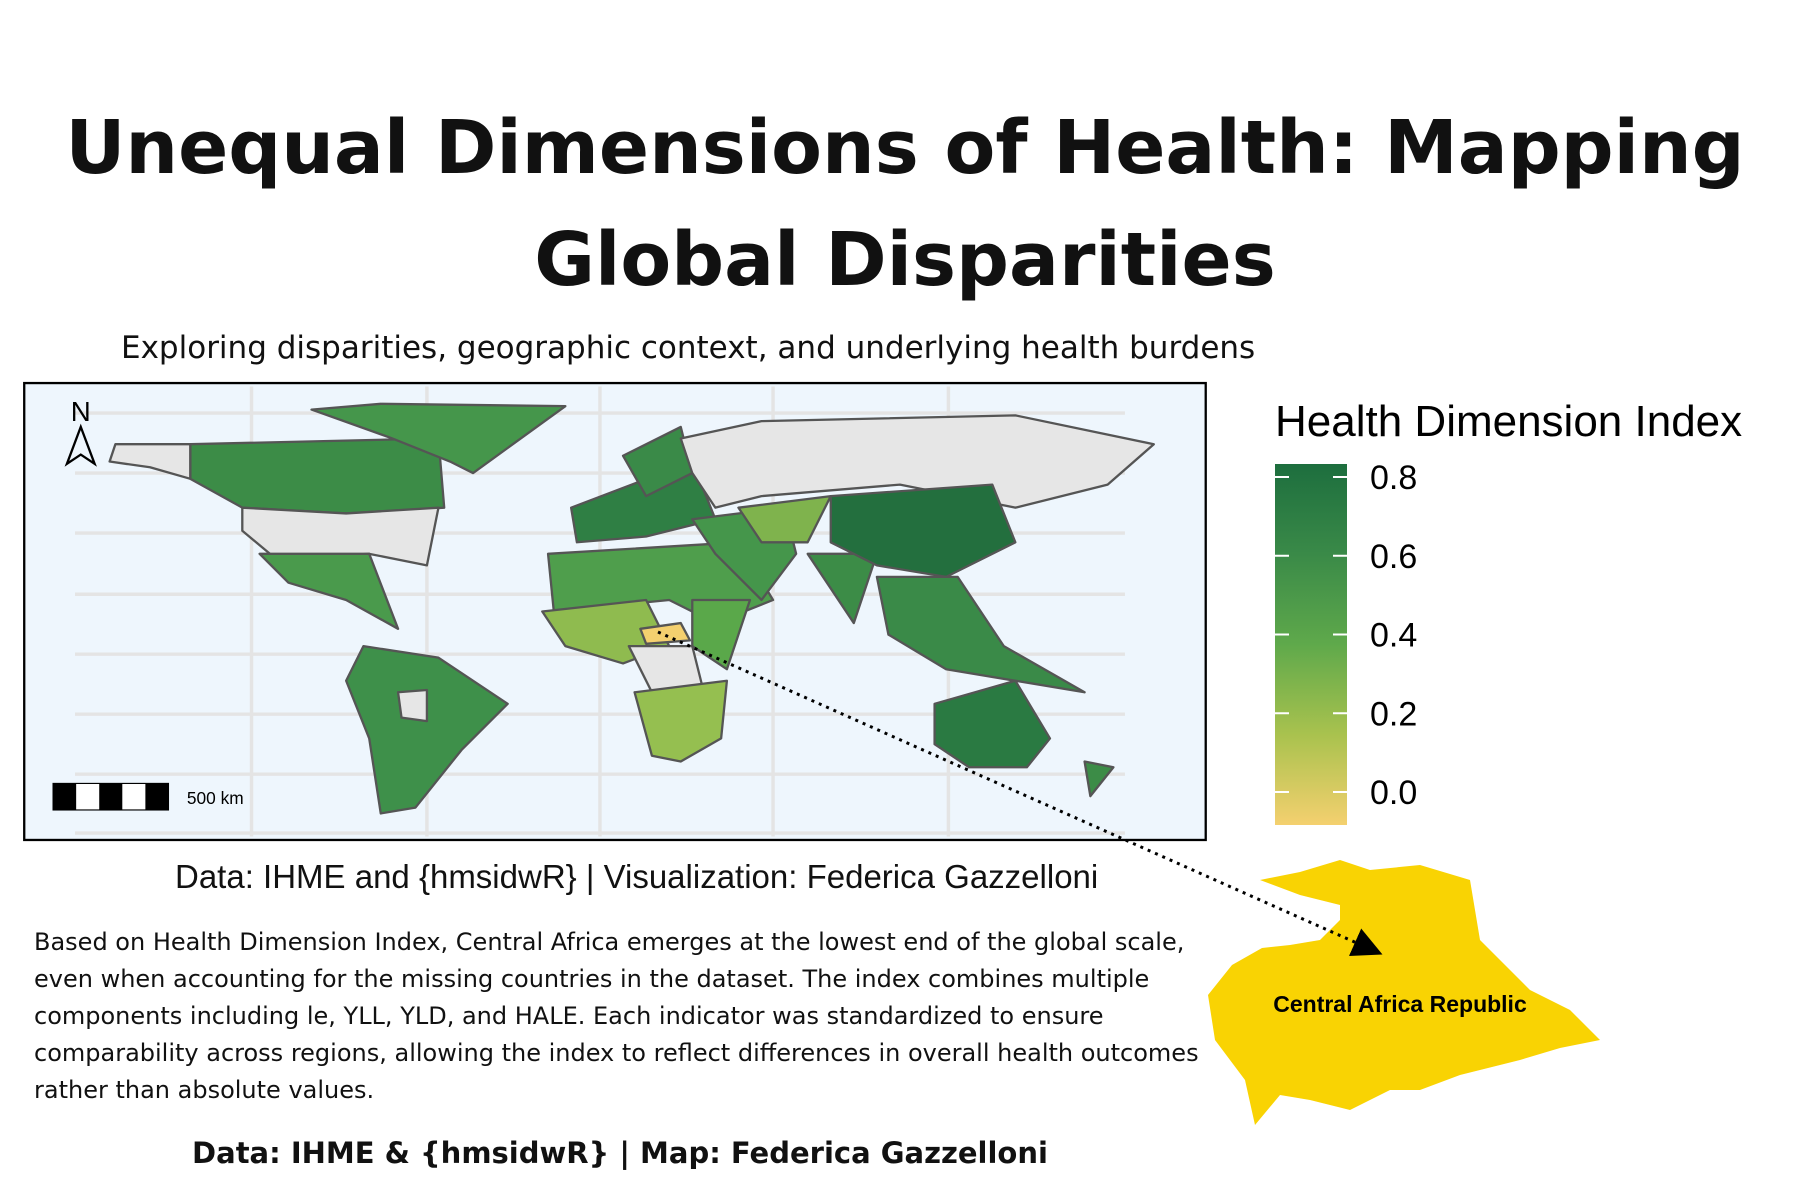 The width and height of the screenshot is (1800, 1200). Describe the element at coordinates (148, 796) in the screenshot. I see `scale-bar: 500 km` at that location.